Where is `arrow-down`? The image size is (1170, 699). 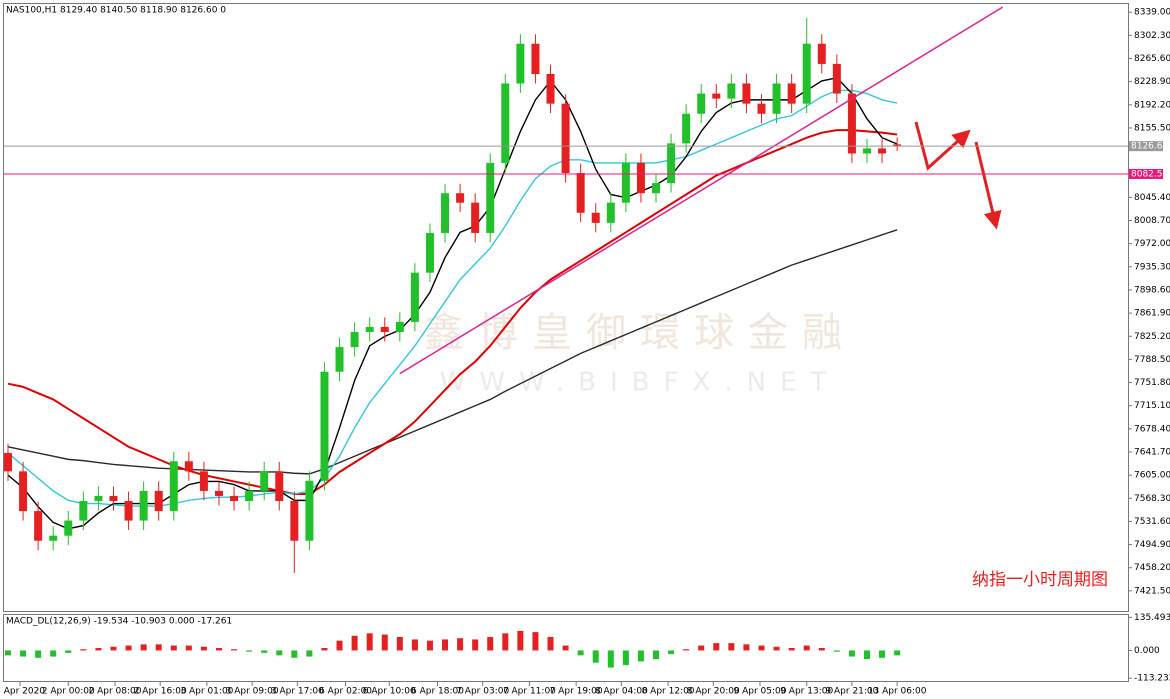
arrow-down is located at coordinates (988, 185).